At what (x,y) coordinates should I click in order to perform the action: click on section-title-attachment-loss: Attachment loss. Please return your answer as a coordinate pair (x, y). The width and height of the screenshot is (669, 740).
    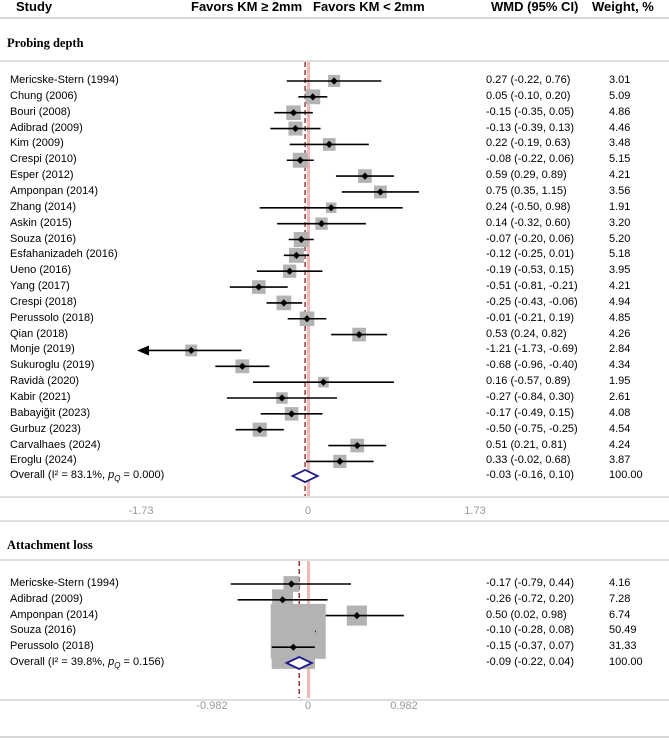
    Looking at the image, I should click on (50, 545).